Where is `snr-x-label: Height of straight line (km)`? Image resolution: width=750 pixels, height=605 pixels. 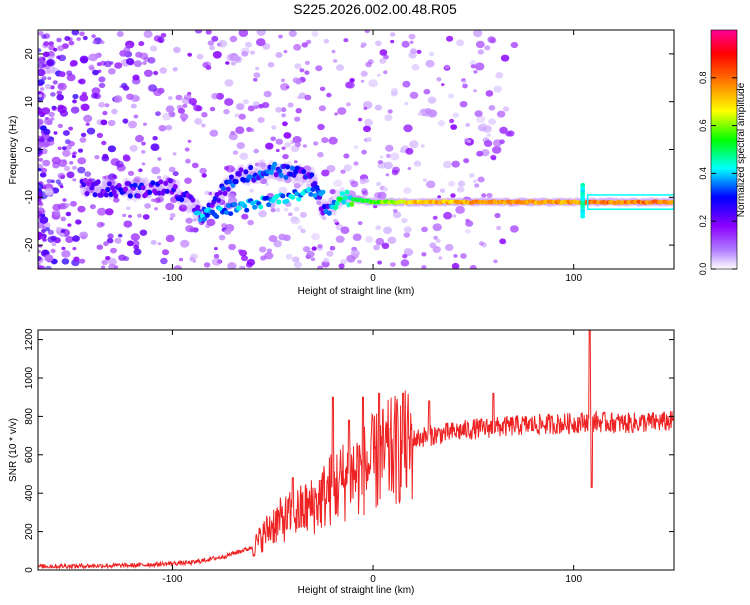
snr-x-label: Height of straight line (km) is located at coordinates (356, 590).